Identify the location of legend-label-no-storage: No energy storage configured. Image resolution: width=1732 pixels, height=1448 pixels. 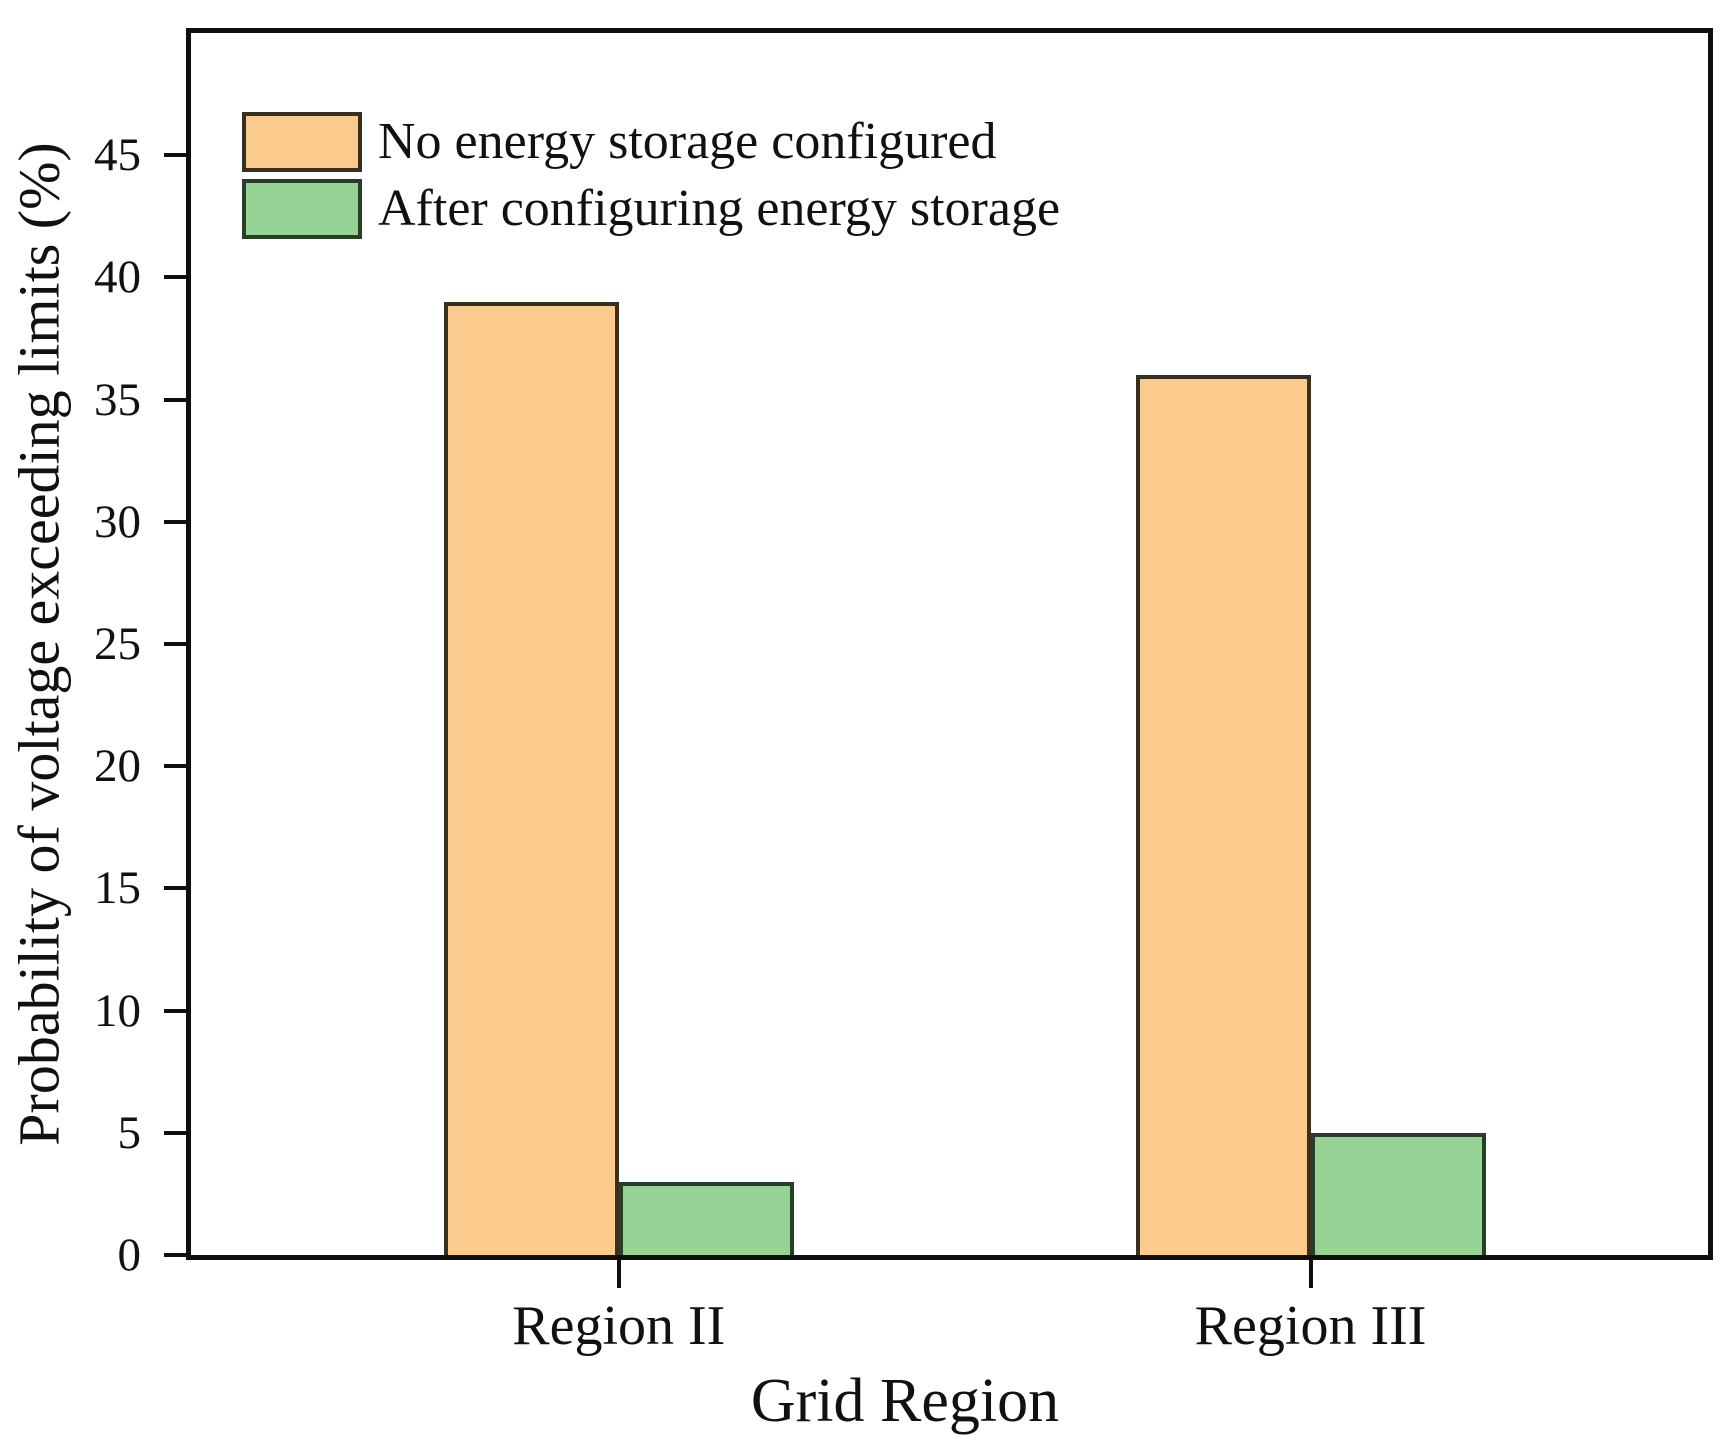
(687, 141).